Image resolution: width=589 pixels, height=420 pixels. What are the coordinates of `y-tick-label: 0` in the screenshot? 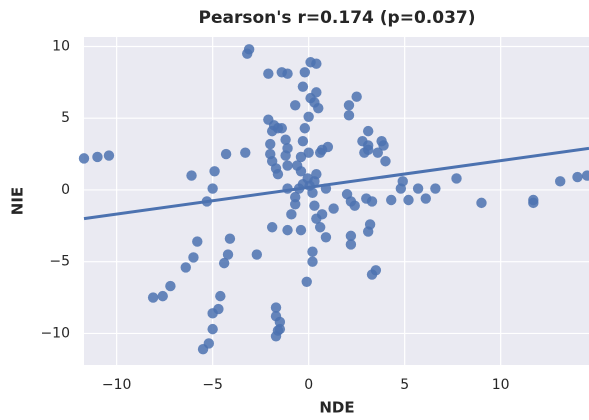 It's located at (65, 190).